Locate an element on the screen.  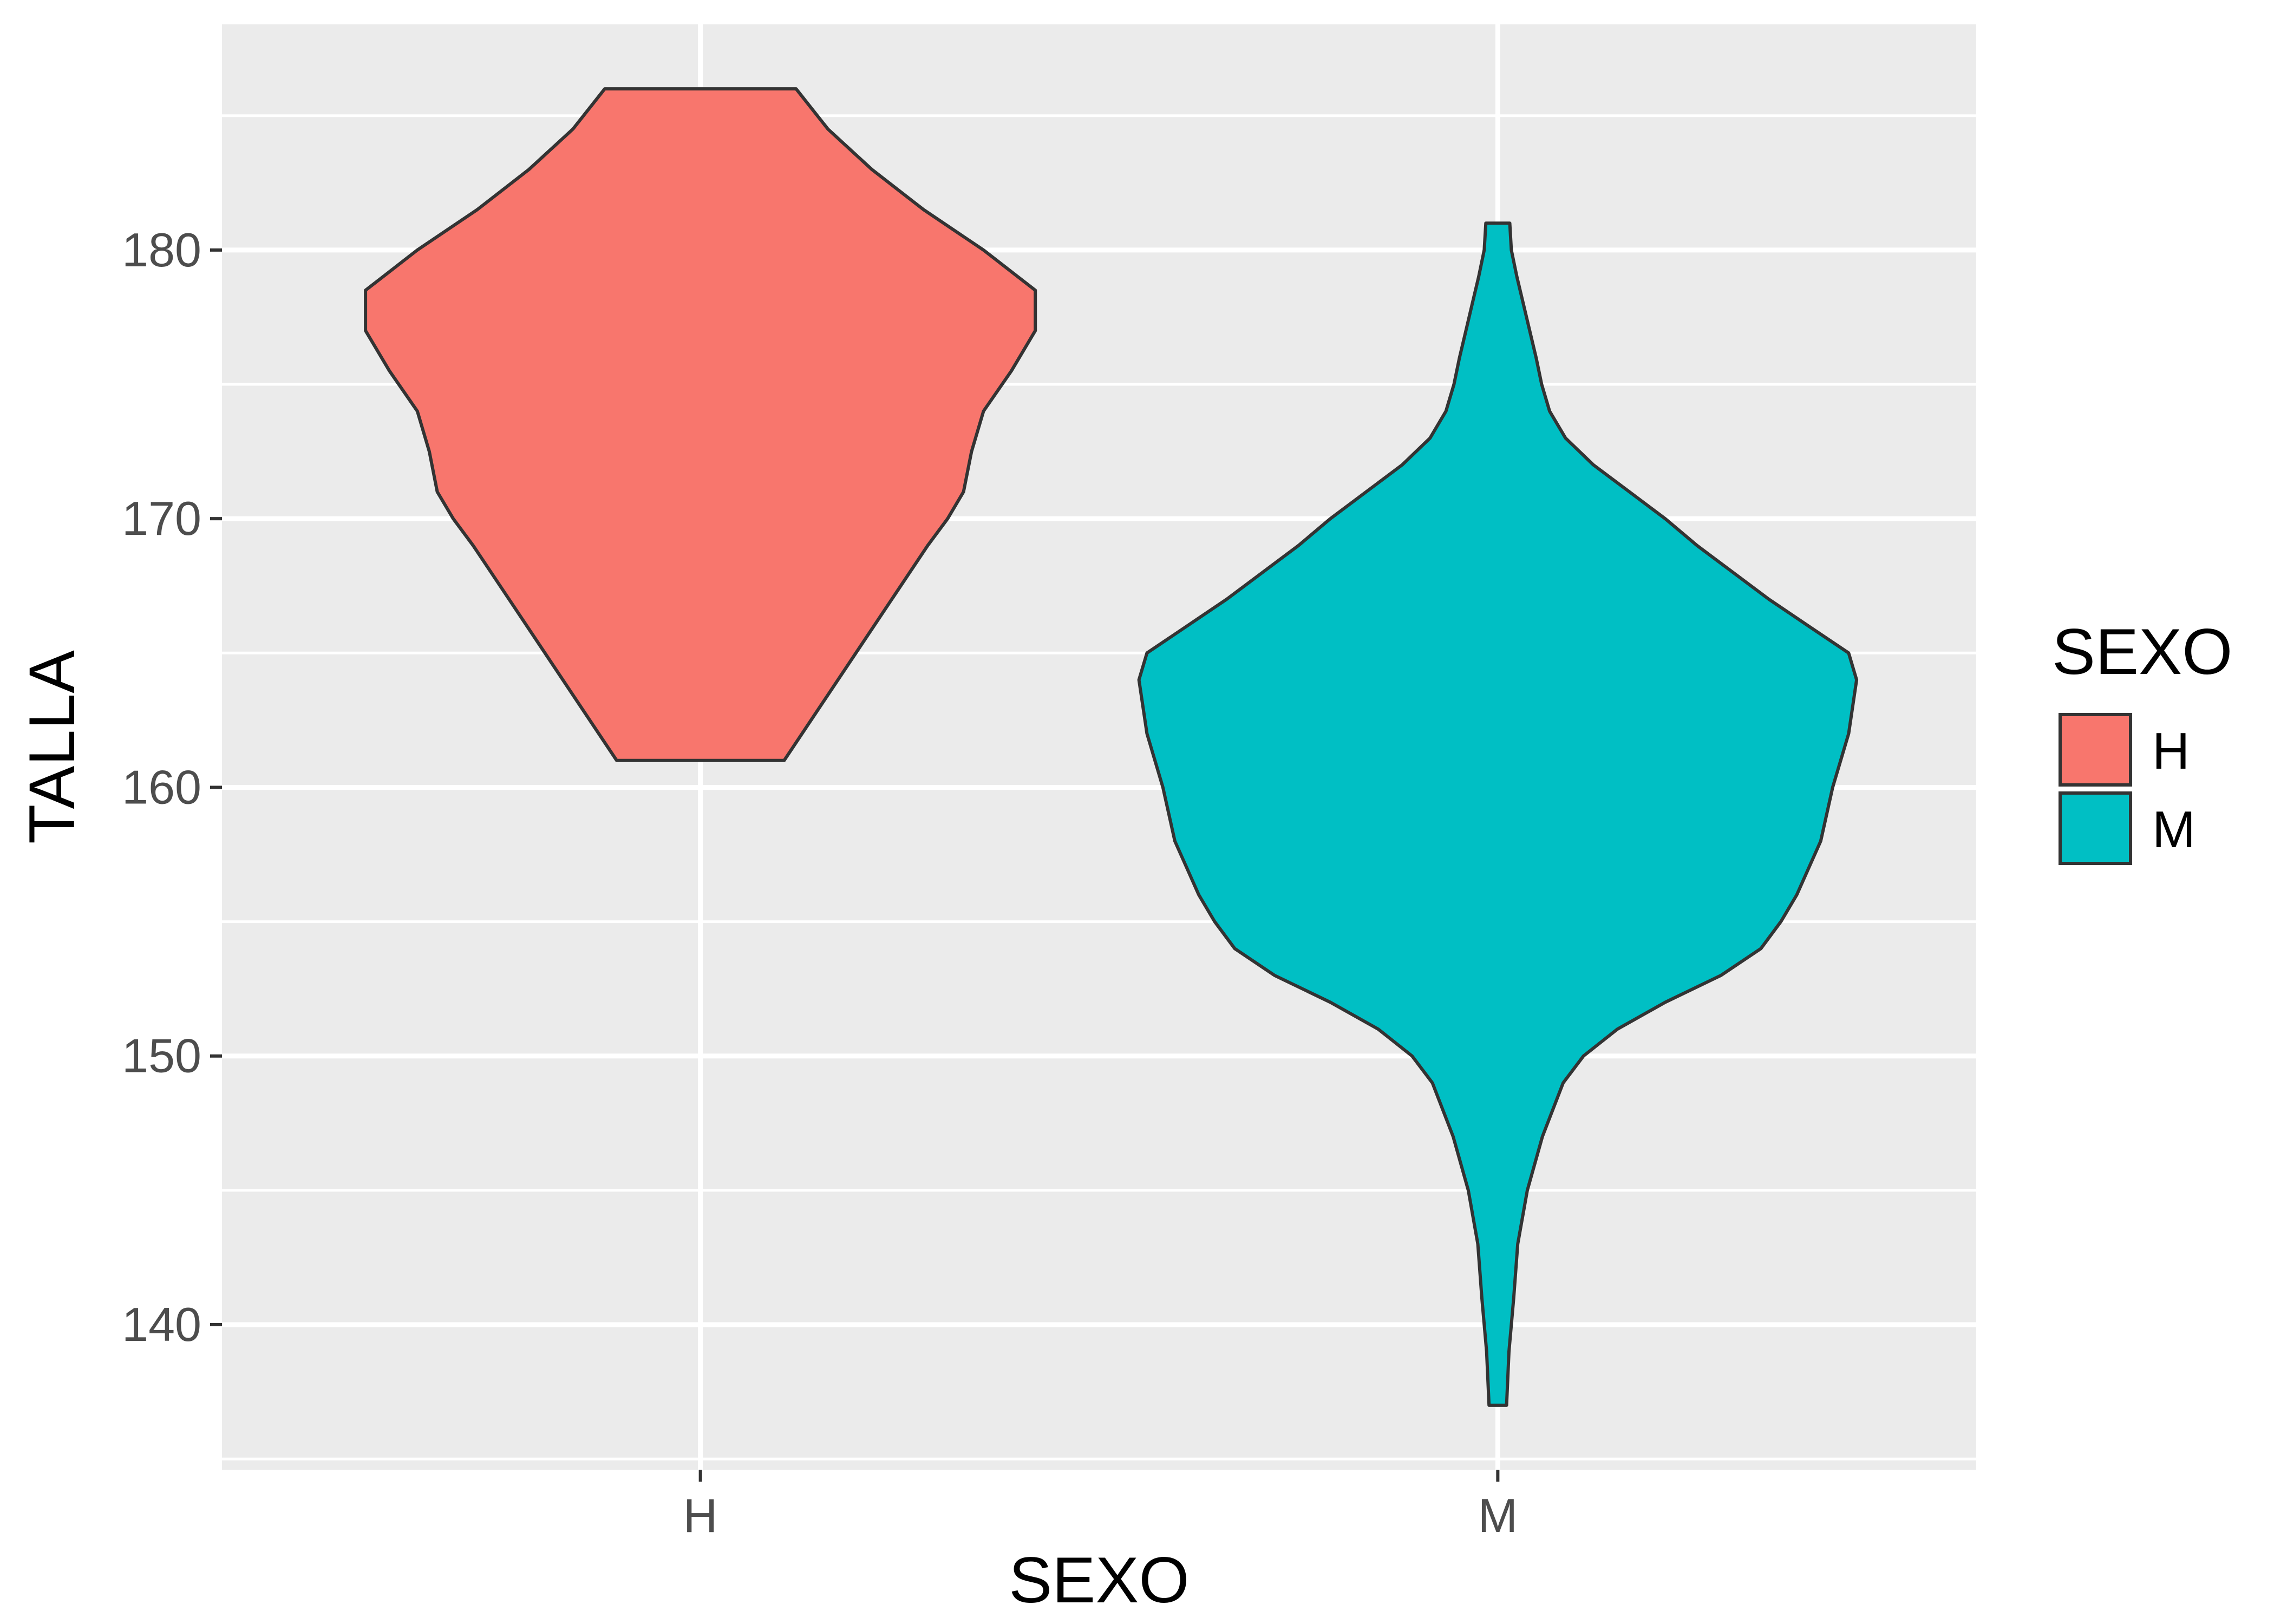
legend: SEXO HM is located at coordinates (2142, 740).